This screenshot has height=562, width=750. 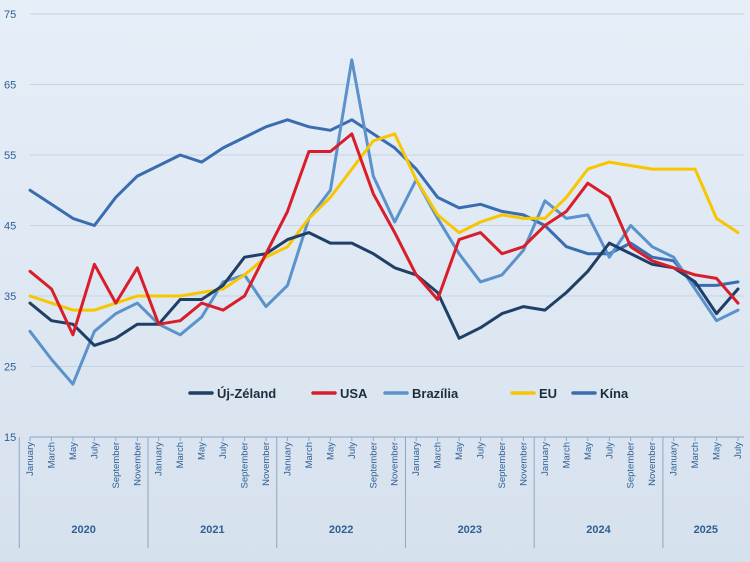 What do you see at coordinates (246, 393) in the screenshot?
I see `legend-label: Új-Zéland` at bounding box center [246, 393].